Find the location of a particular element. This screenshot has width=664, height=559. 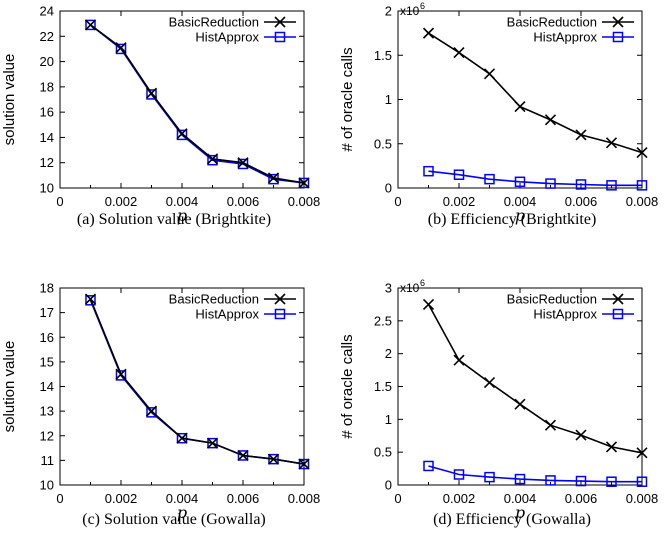

x-tick-label: 0.004 is located at coordinates (520, 201).